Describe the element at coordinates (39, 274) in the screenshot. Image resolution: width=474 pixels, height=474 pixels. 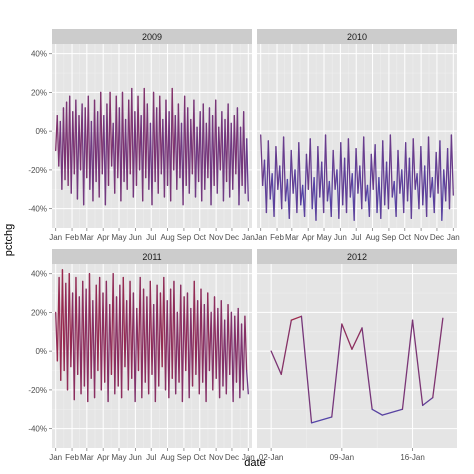
I see `y-tick-label: 40%` at that location.